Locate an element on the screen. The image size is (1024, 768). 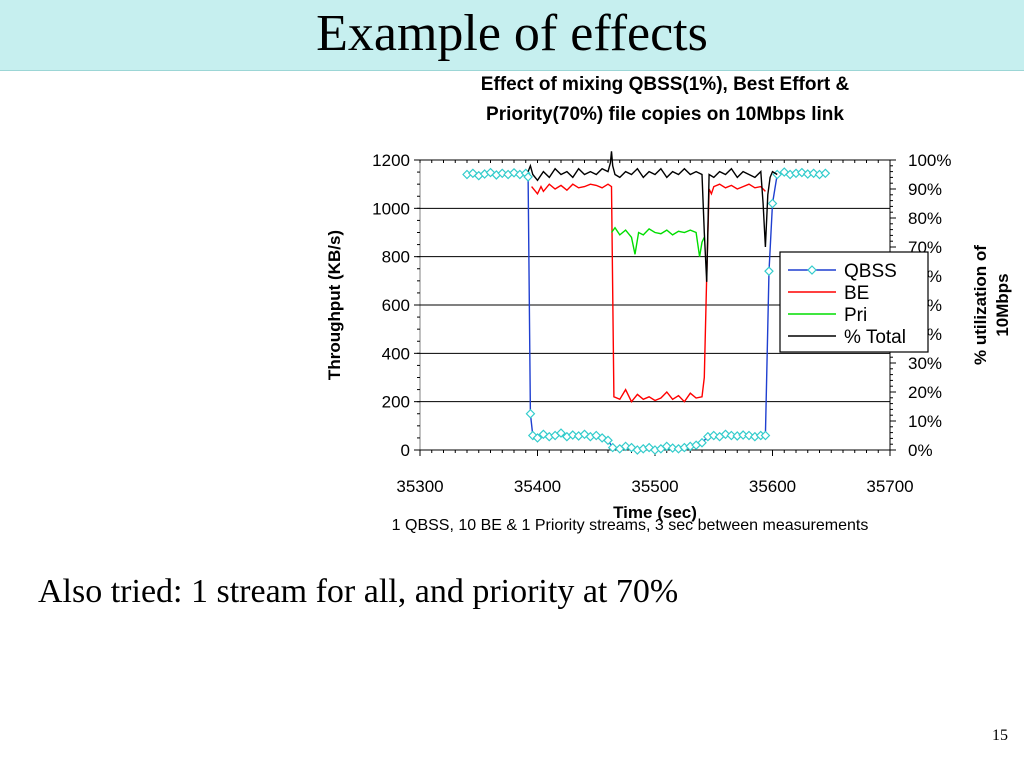
series-line-be is located at coordinates (648, 293).